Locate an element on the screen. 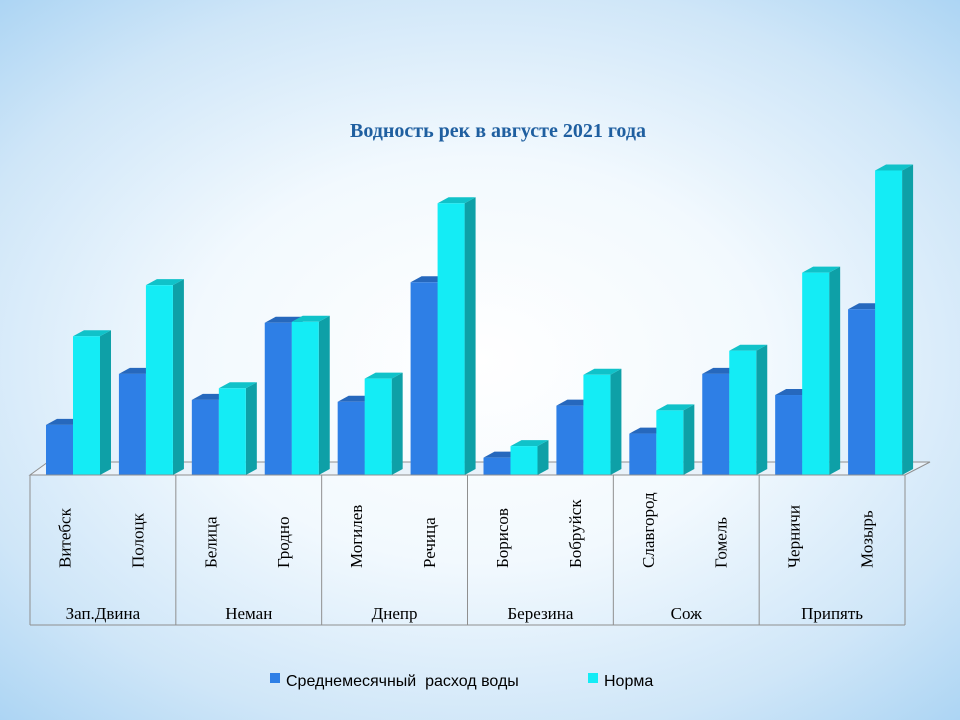 This screenshot has width=960, height=720. x-group-label: Березина is located at coordinates (540, 613).